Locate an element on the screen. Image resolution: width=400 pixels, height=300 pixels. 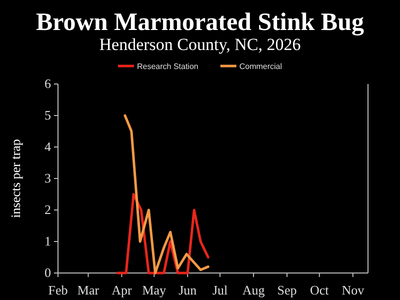
x-tick-label: Nov is located at coordinates (353, 290).